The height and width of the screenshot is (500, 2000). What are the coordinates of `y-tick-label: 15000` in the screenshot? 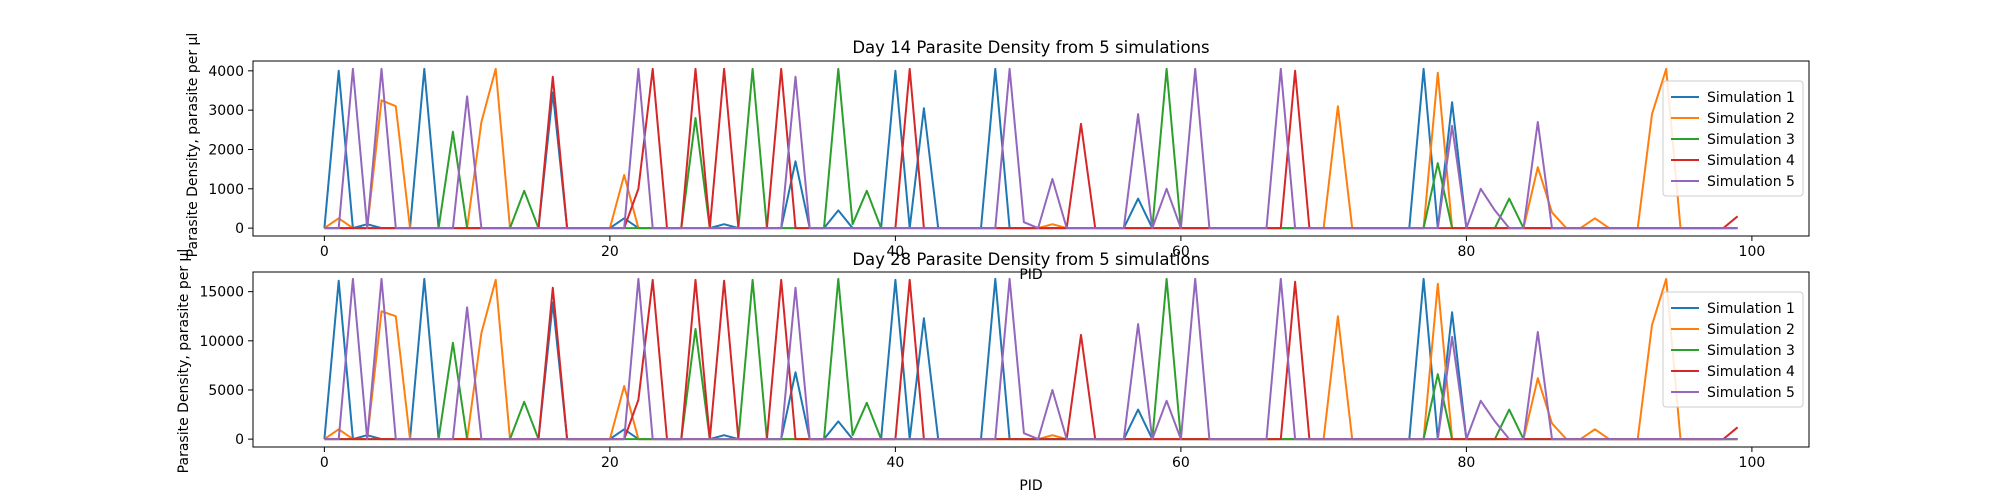 It's located at (221, 293).